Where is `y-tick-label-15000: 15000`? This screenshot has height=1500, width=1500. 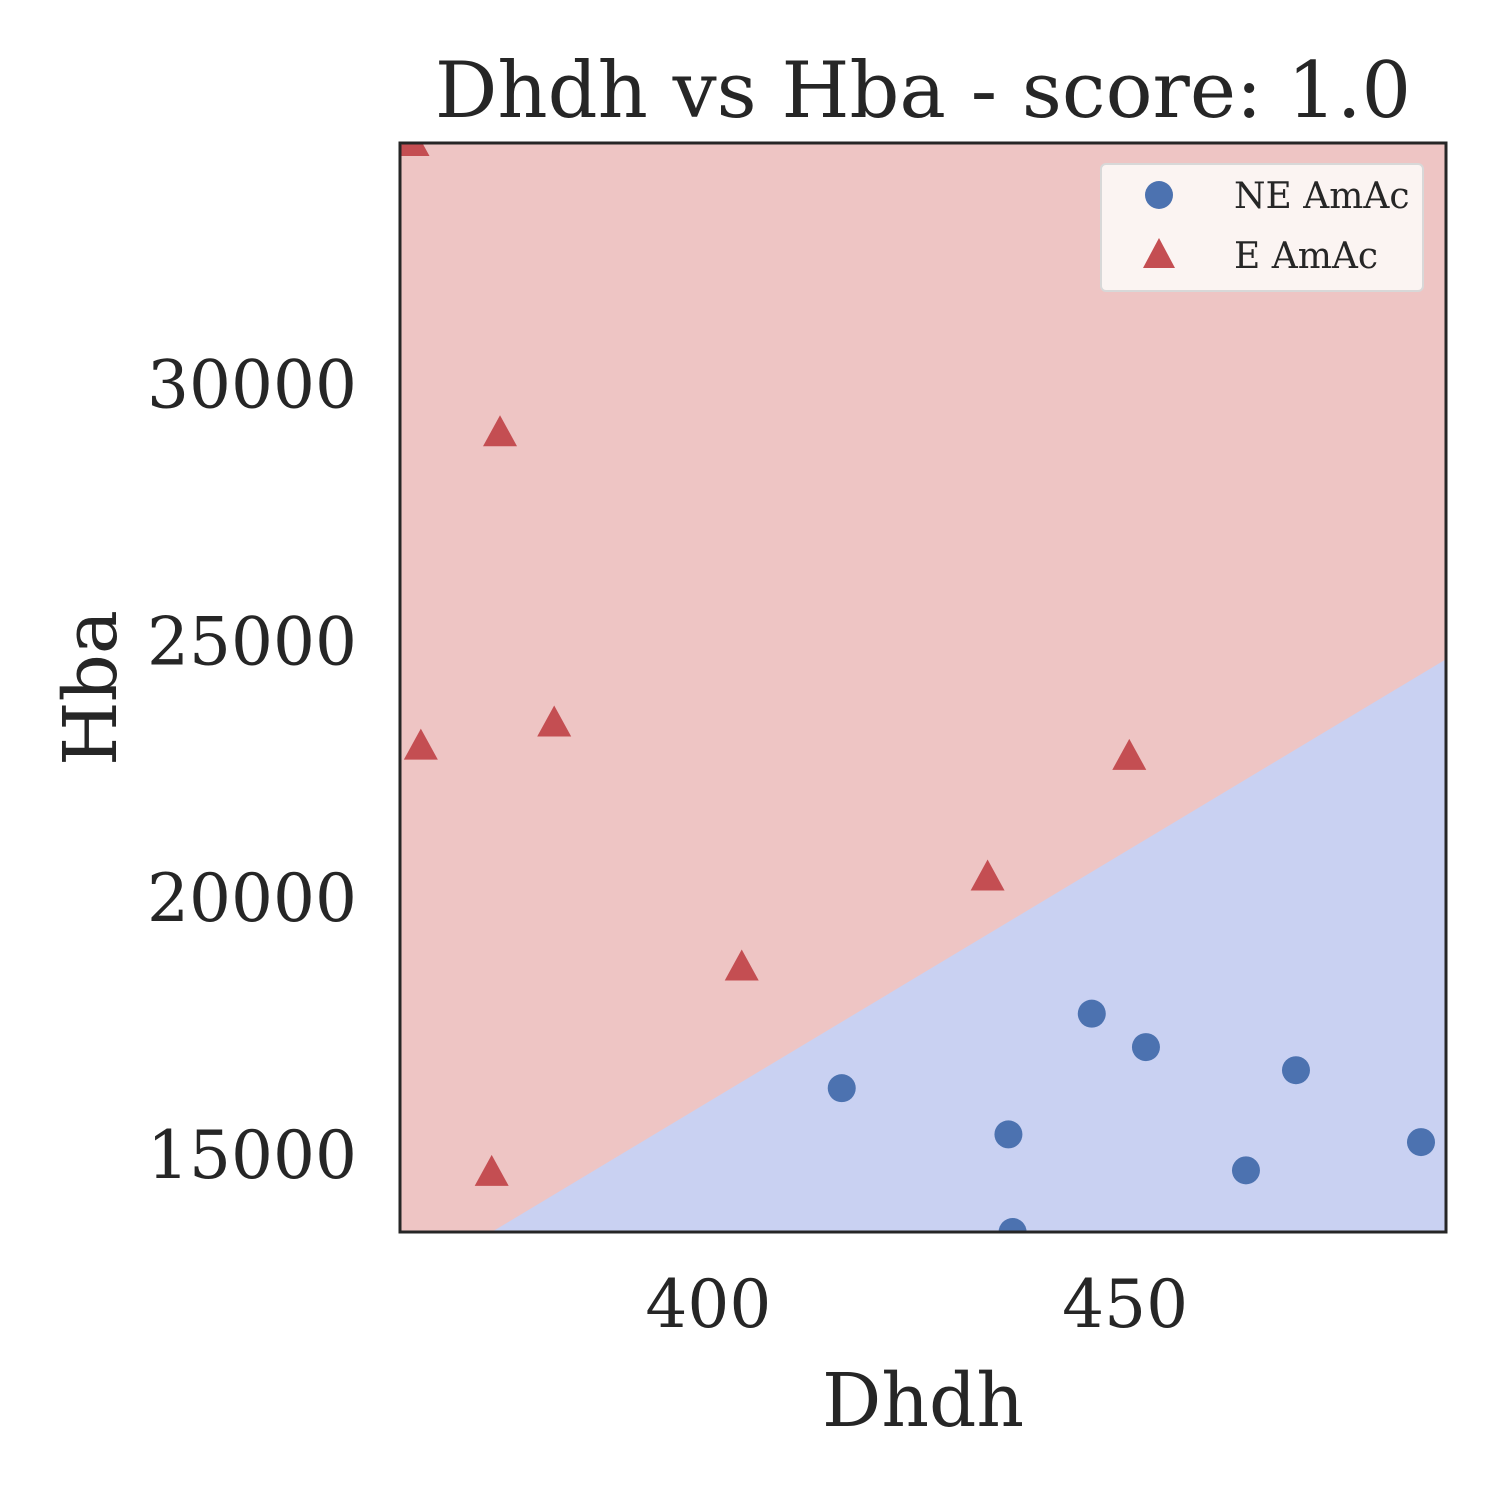
y-tick-label-15000: 15000 is located at coordinates (252, 1155).